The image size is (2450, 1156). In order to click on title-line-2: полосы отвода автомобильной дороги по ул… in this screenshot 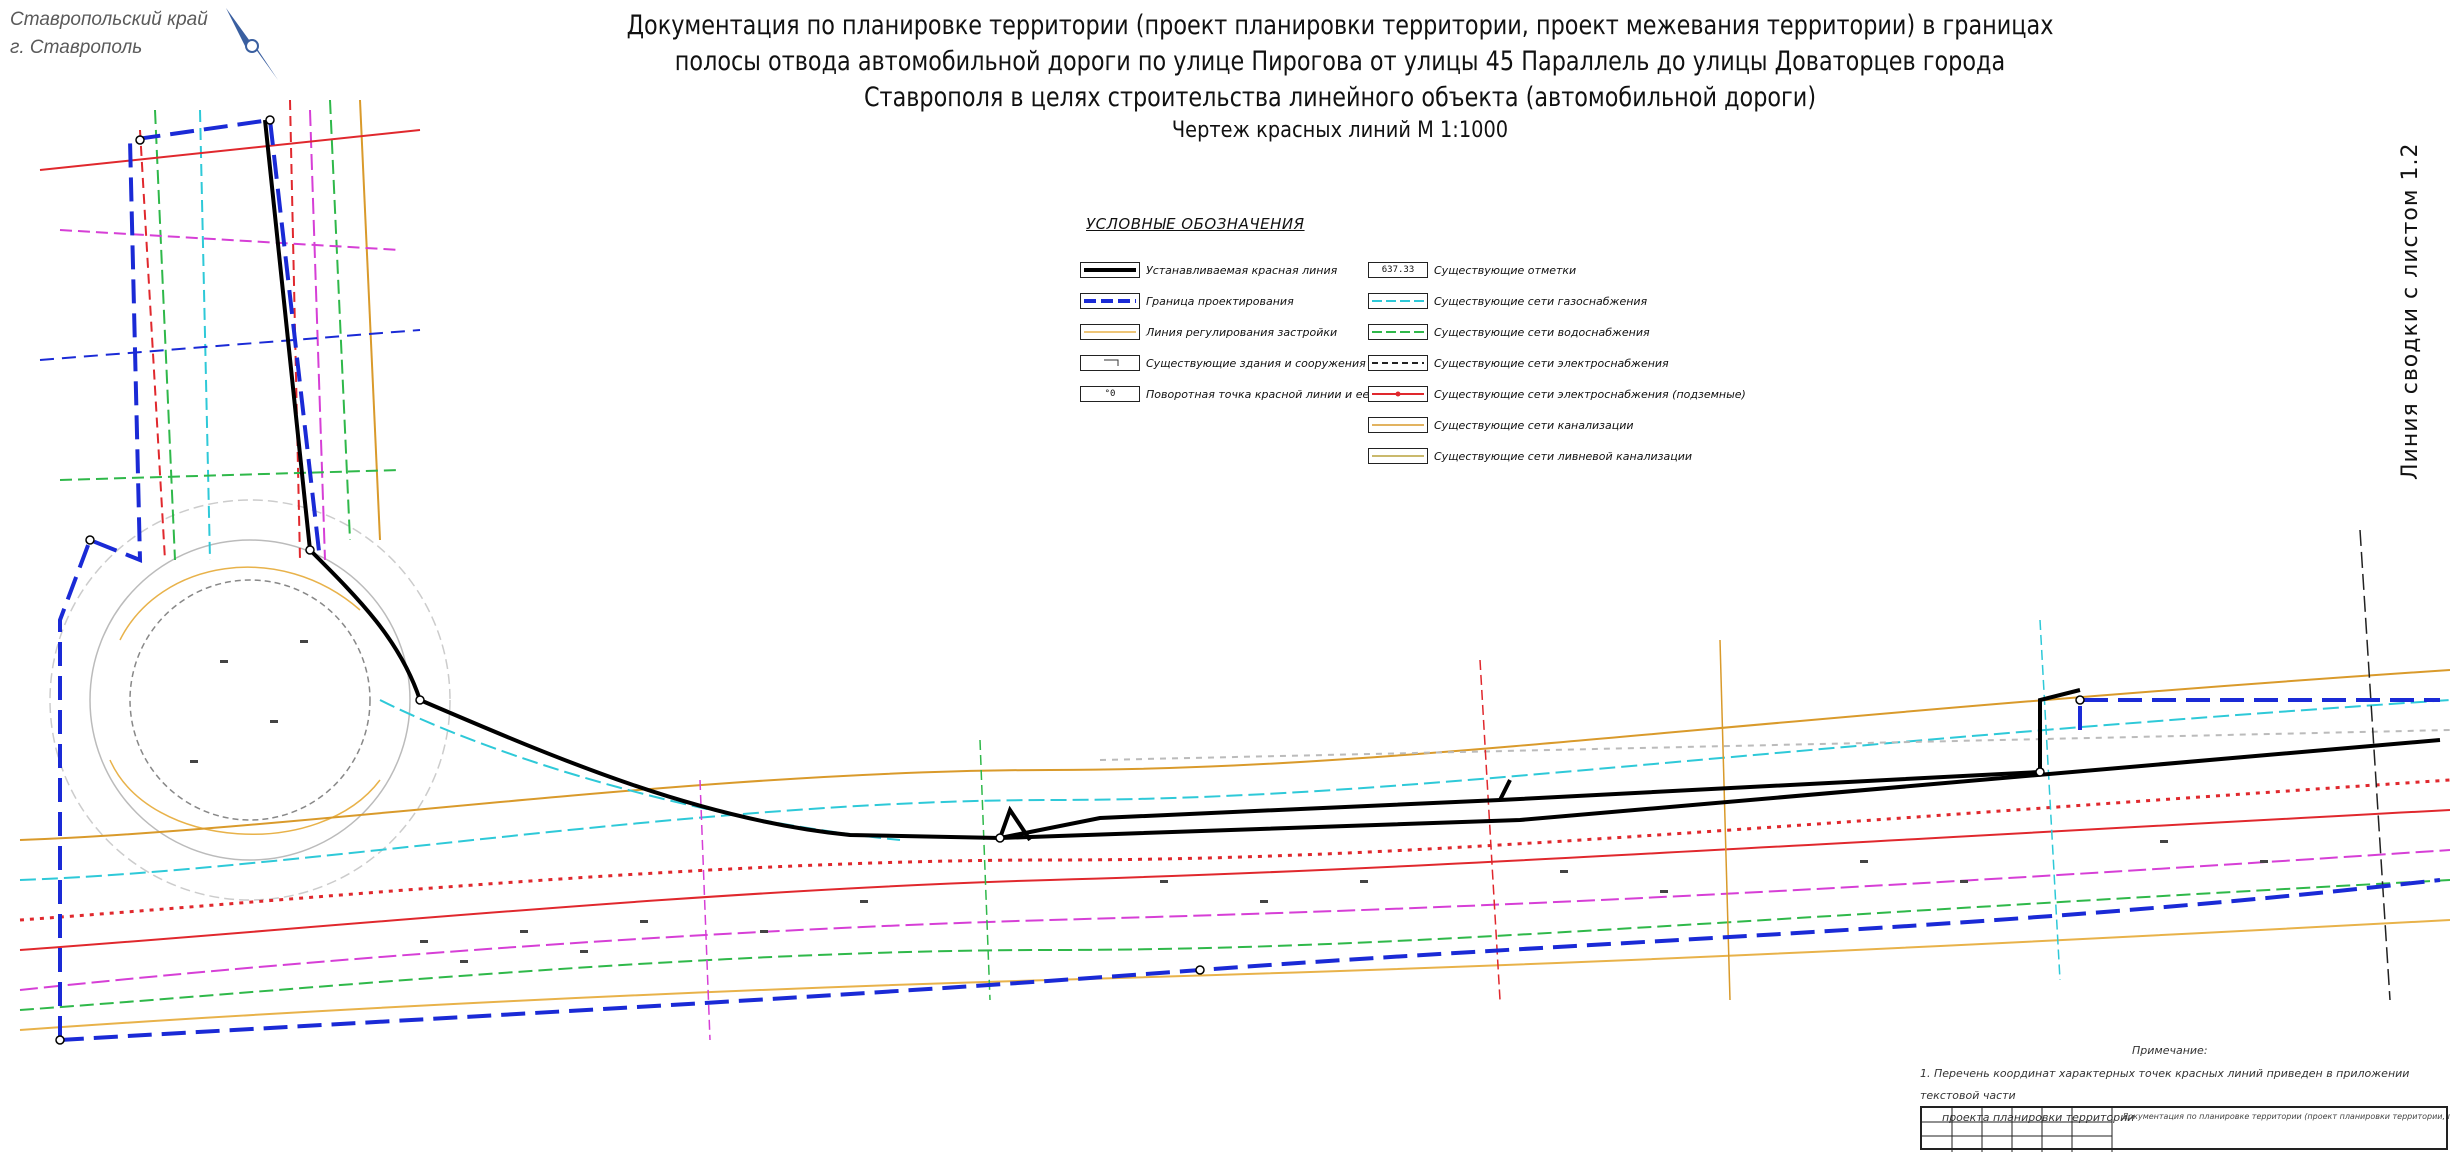, I will do `click(1340, 61)`.